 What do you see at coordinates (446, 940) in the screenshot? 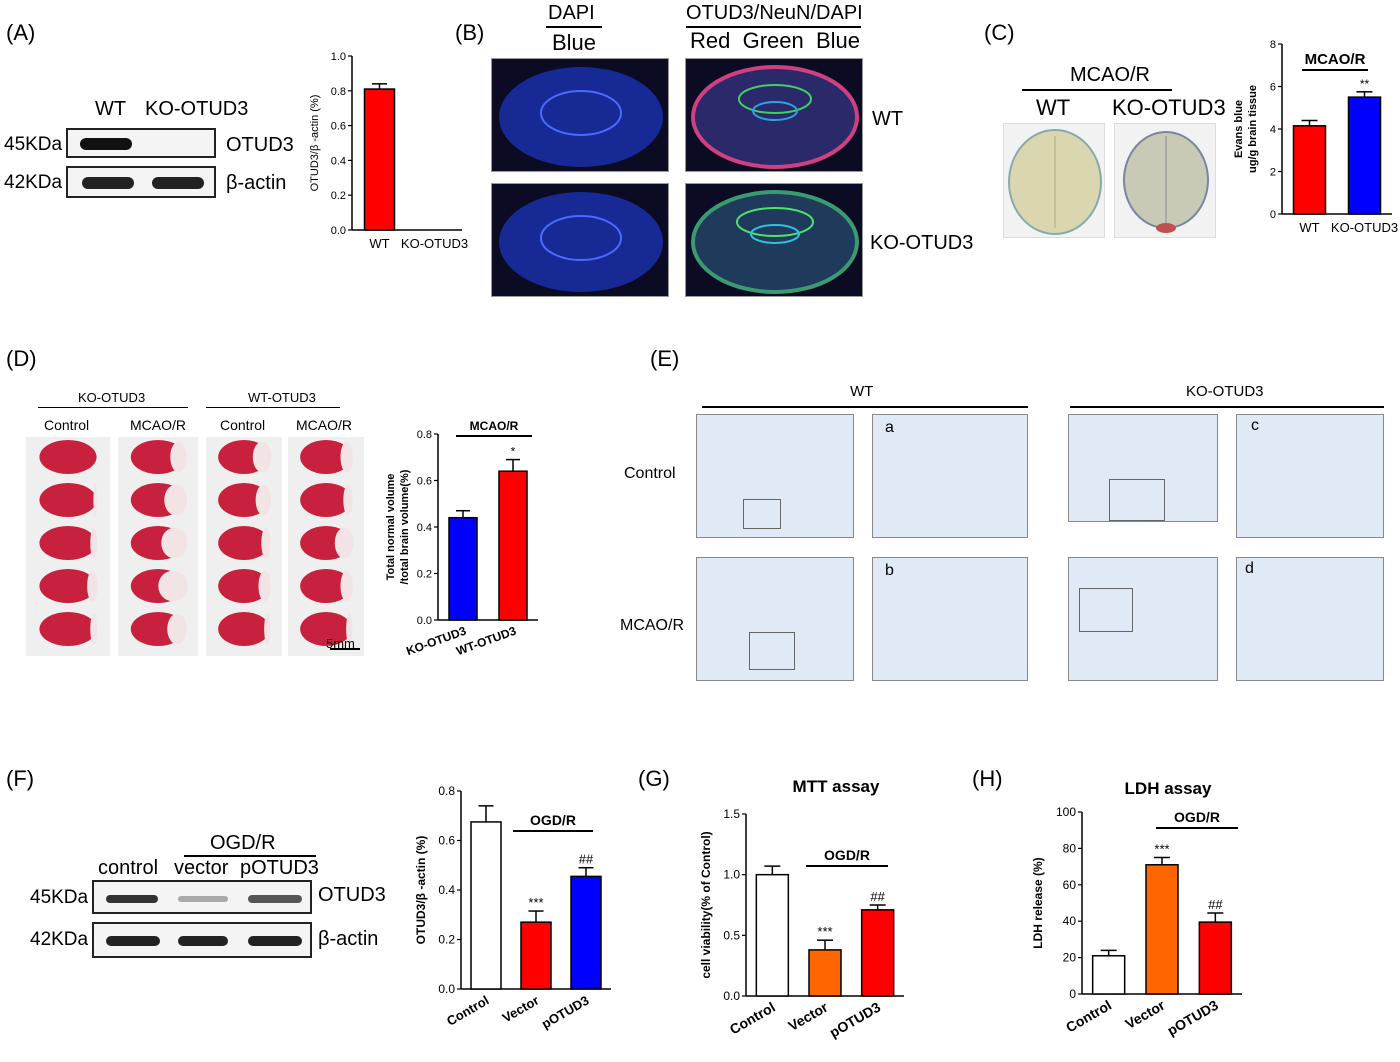
I see `y-tick-label: 0.2` at bounding box center [446, 940].